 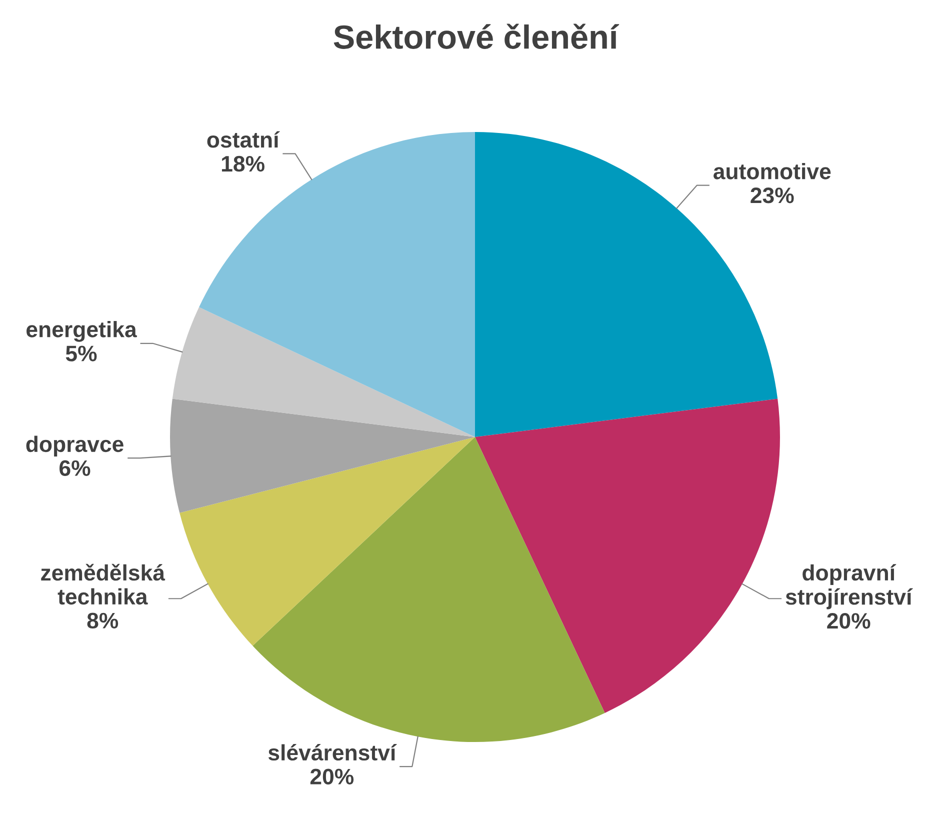 What do you see at coordinates (75, 468) in the screenshot?
I see `data-label: 6%` at bounding box center [75, 468].